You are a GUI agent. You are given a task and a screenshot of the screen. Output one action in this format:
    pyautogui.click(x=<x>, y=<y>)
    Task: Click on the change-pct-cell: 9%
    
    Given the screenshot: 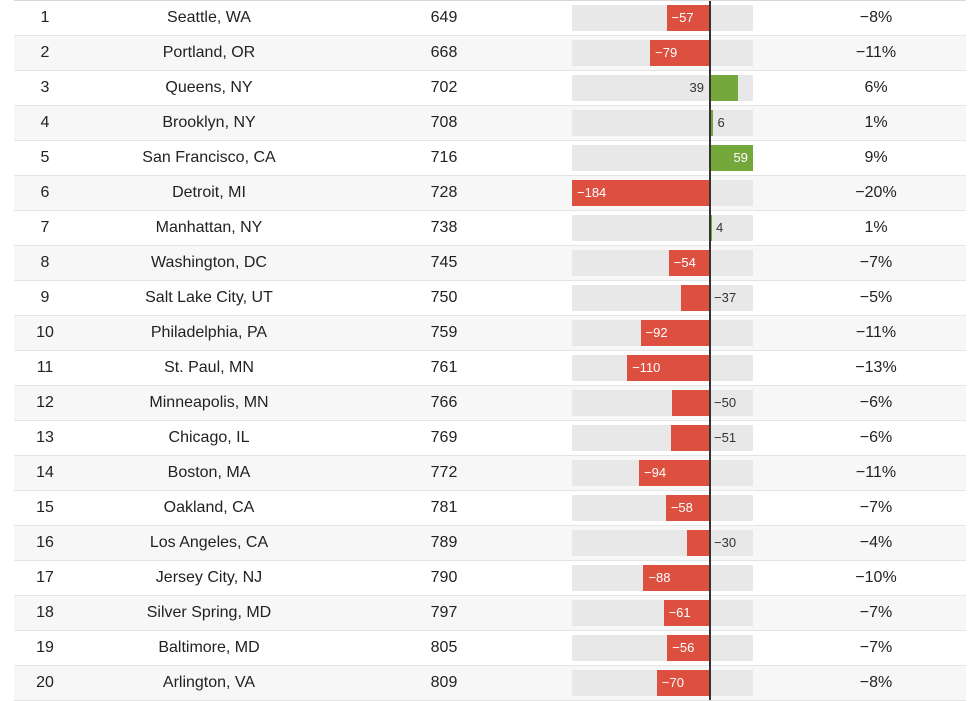 What is the action you would take?
    pyautogui.click(x=876, y=157)
    